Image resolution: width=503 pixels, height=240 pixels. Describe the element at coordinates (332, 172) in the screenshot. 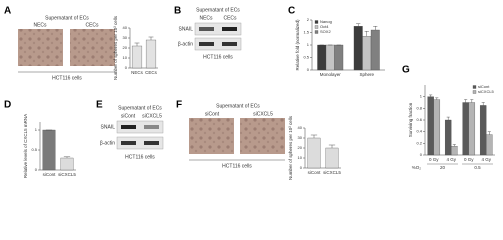

I see `x-tick-label: siCXCL5` at that location.